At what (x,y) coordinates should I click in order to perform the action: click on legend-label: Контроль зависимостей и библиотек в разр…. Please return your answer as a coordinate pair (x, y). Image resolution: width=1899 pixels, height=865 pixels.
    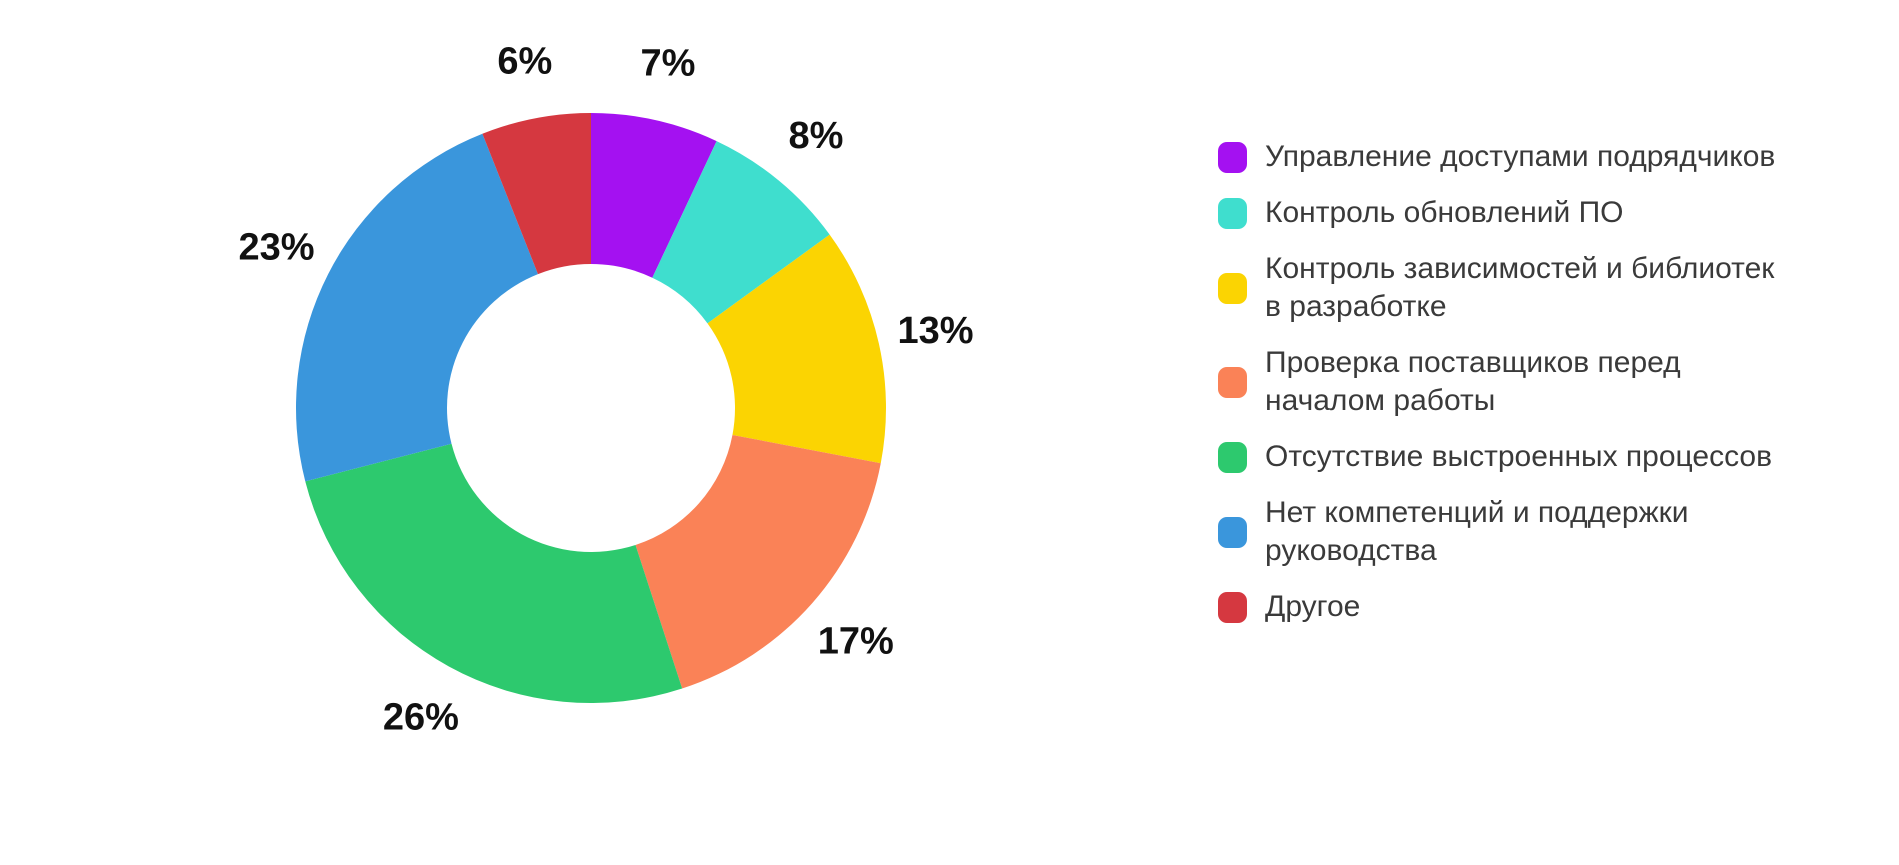
    Looking at the image, I should click on (1520, 287).